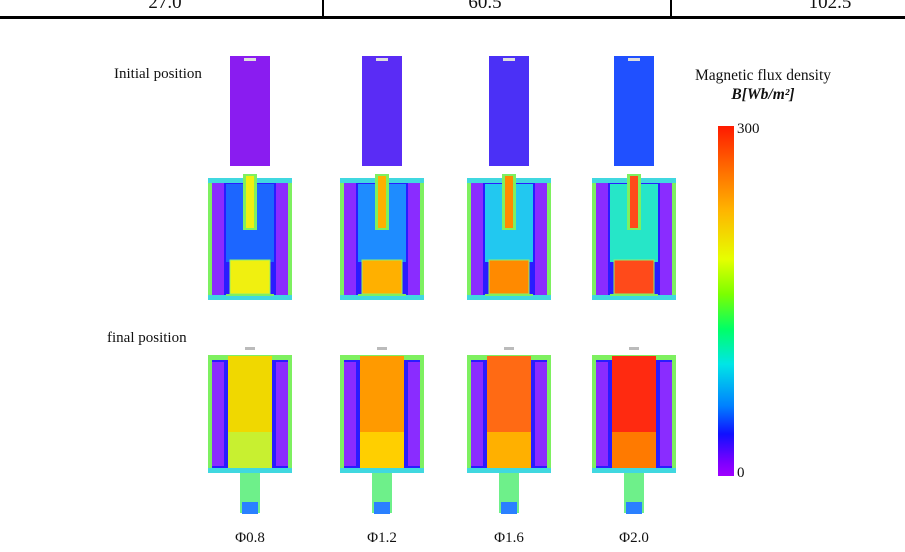  I want to click on table-cell-2: 60.5, so click(485, 6).